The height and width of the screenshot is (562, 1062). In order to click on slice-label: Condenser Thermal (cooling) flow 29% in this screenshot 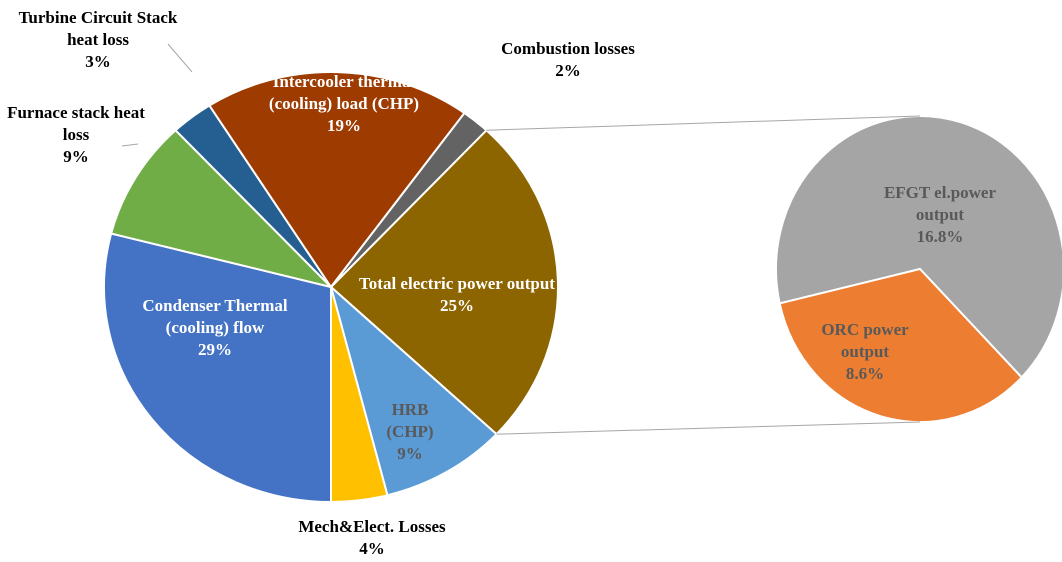, I will do `click(215, 328)`.